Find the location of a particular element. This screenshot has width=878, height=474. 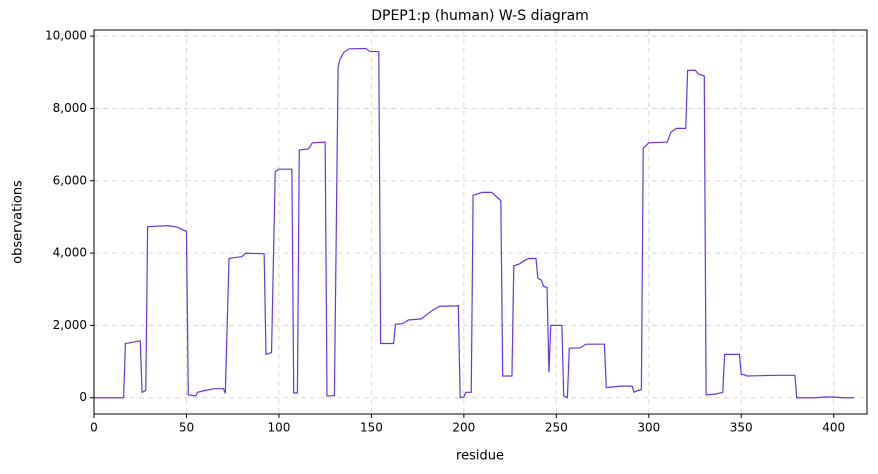

x-tick-label: 350 is located at coordinates (741, 428).